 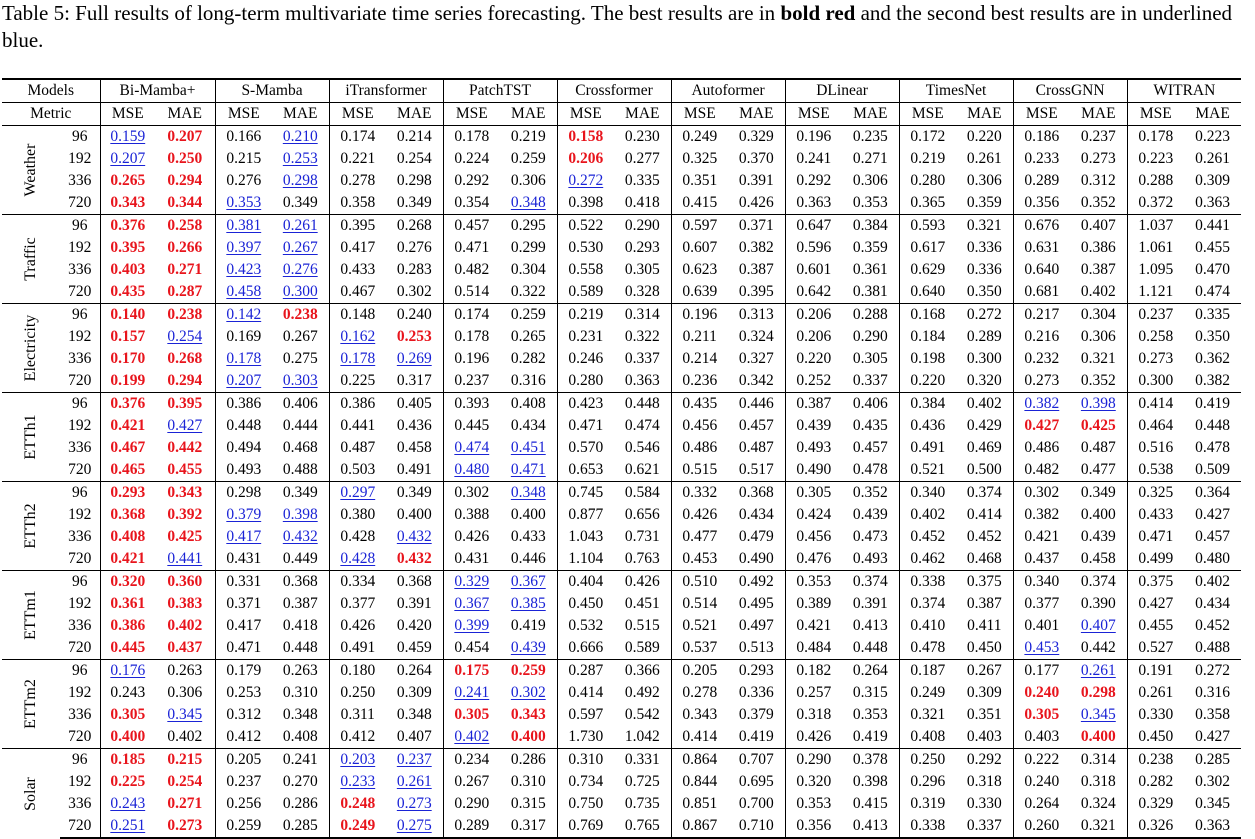 What do you see at coordinates (586, 403) in the screenshot?
I see `value-cell: 0.423` at bounding box center [586, 403].